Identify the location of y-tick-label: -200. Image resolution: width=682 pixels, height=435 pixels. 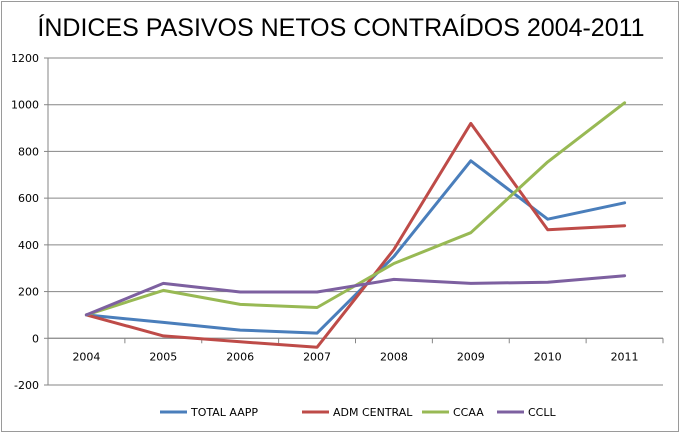
(26, 385).